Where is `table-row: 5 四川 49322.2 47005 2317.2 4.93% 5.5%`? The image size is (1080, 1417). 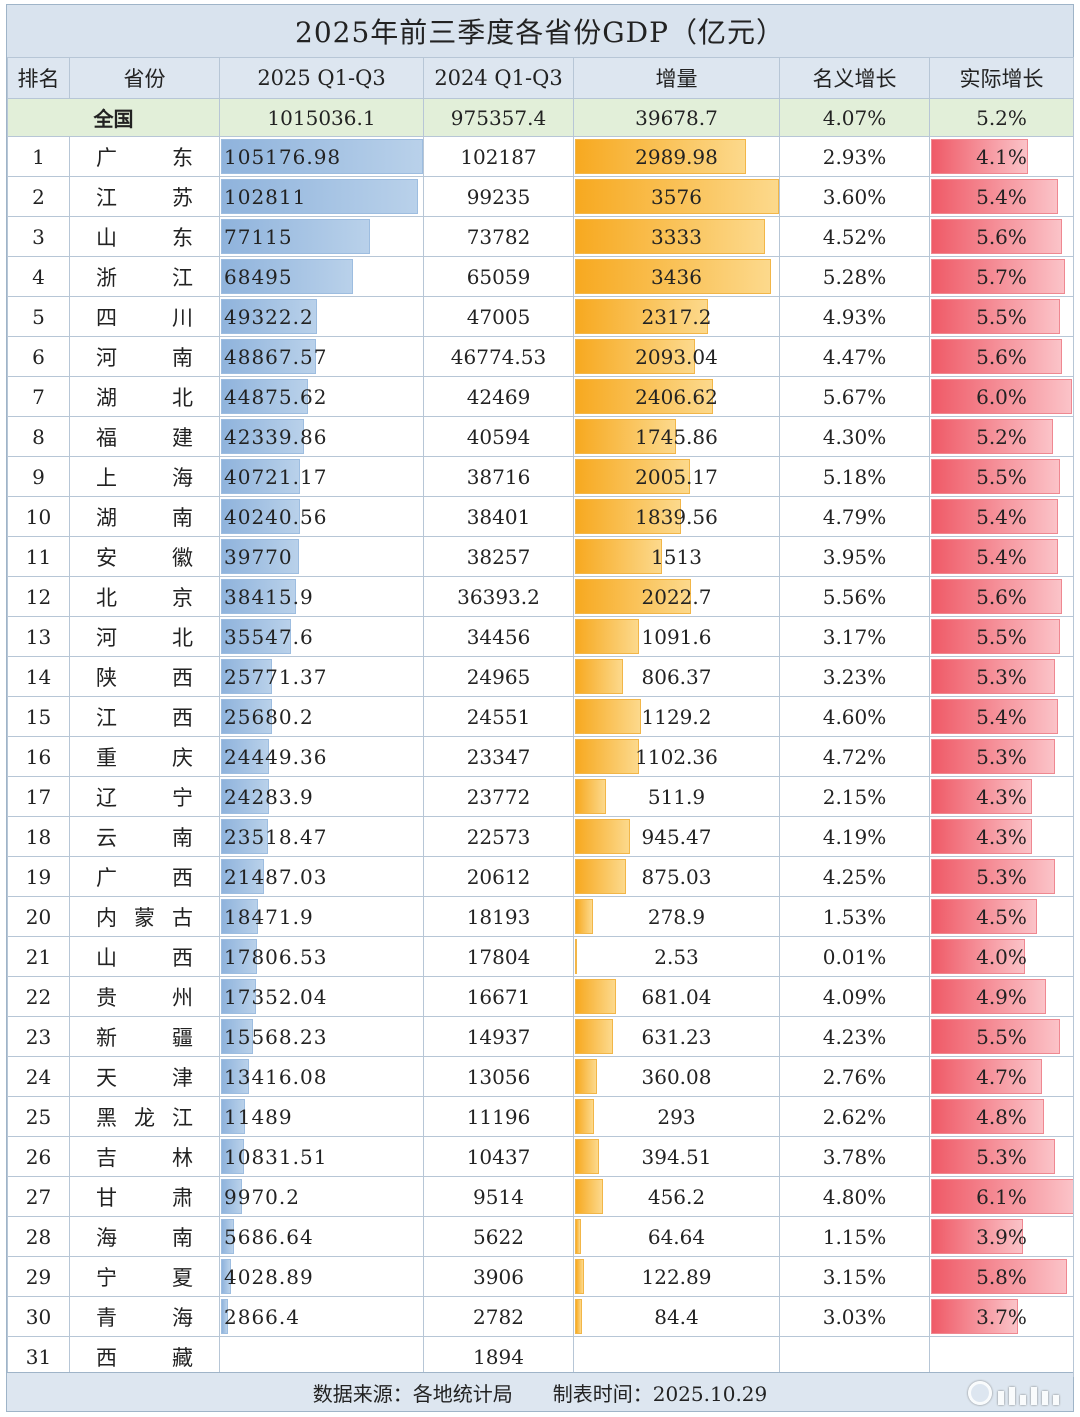
table-row: 5 四川 49322.2 47005 2317.2 4.93% 5.5% is located at coordinates (540, 316).